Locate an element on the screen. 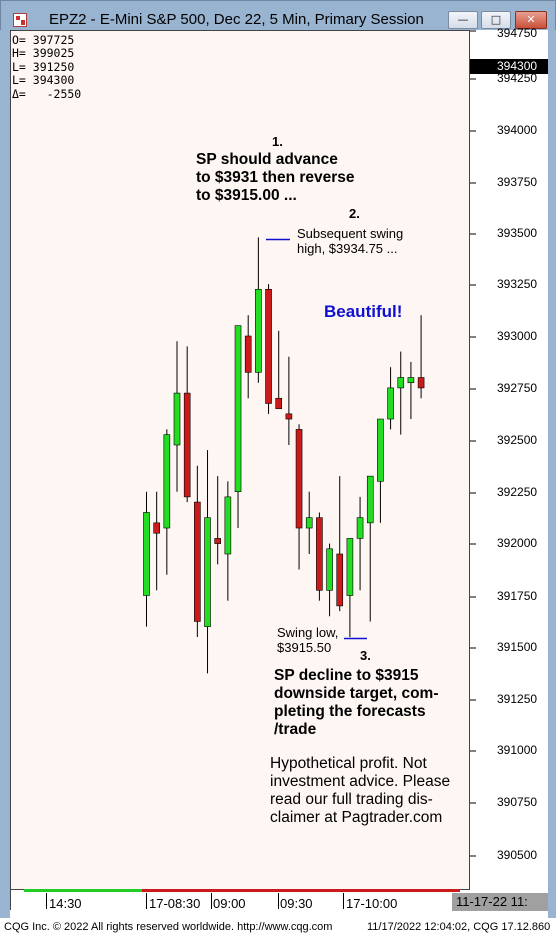 The height and width of the screenshot is (936, 556). y-label-390500: 390500 is located at coordinates (517, 855).